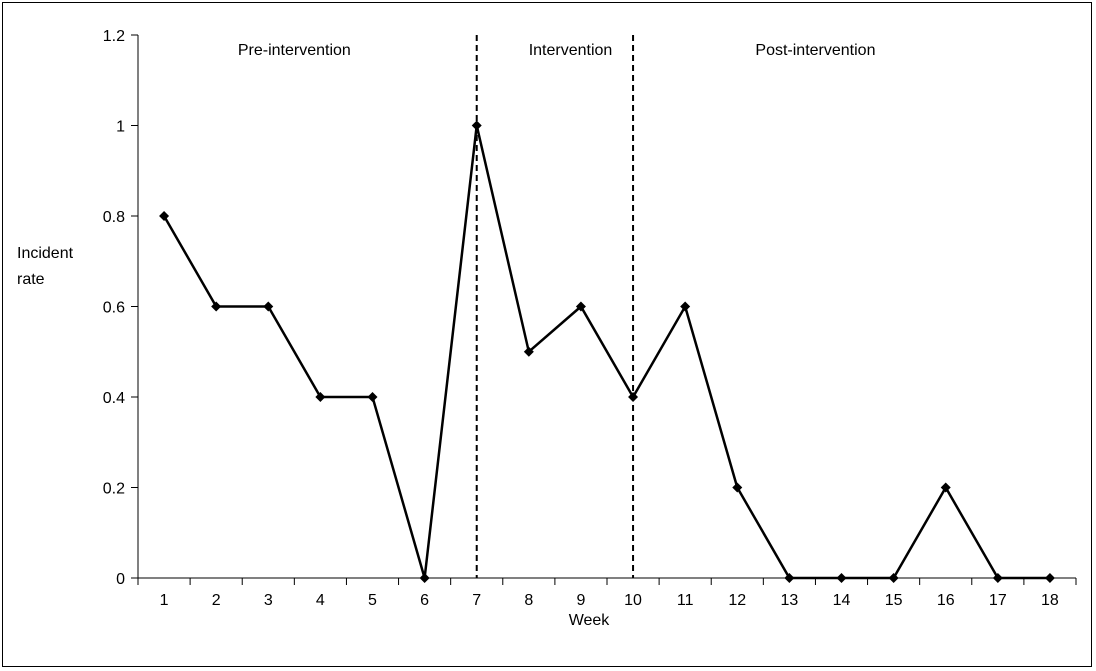  Describe the element at coordinates (164, 600) in the screenshot. I see `x-tick-label: 1` at that location.